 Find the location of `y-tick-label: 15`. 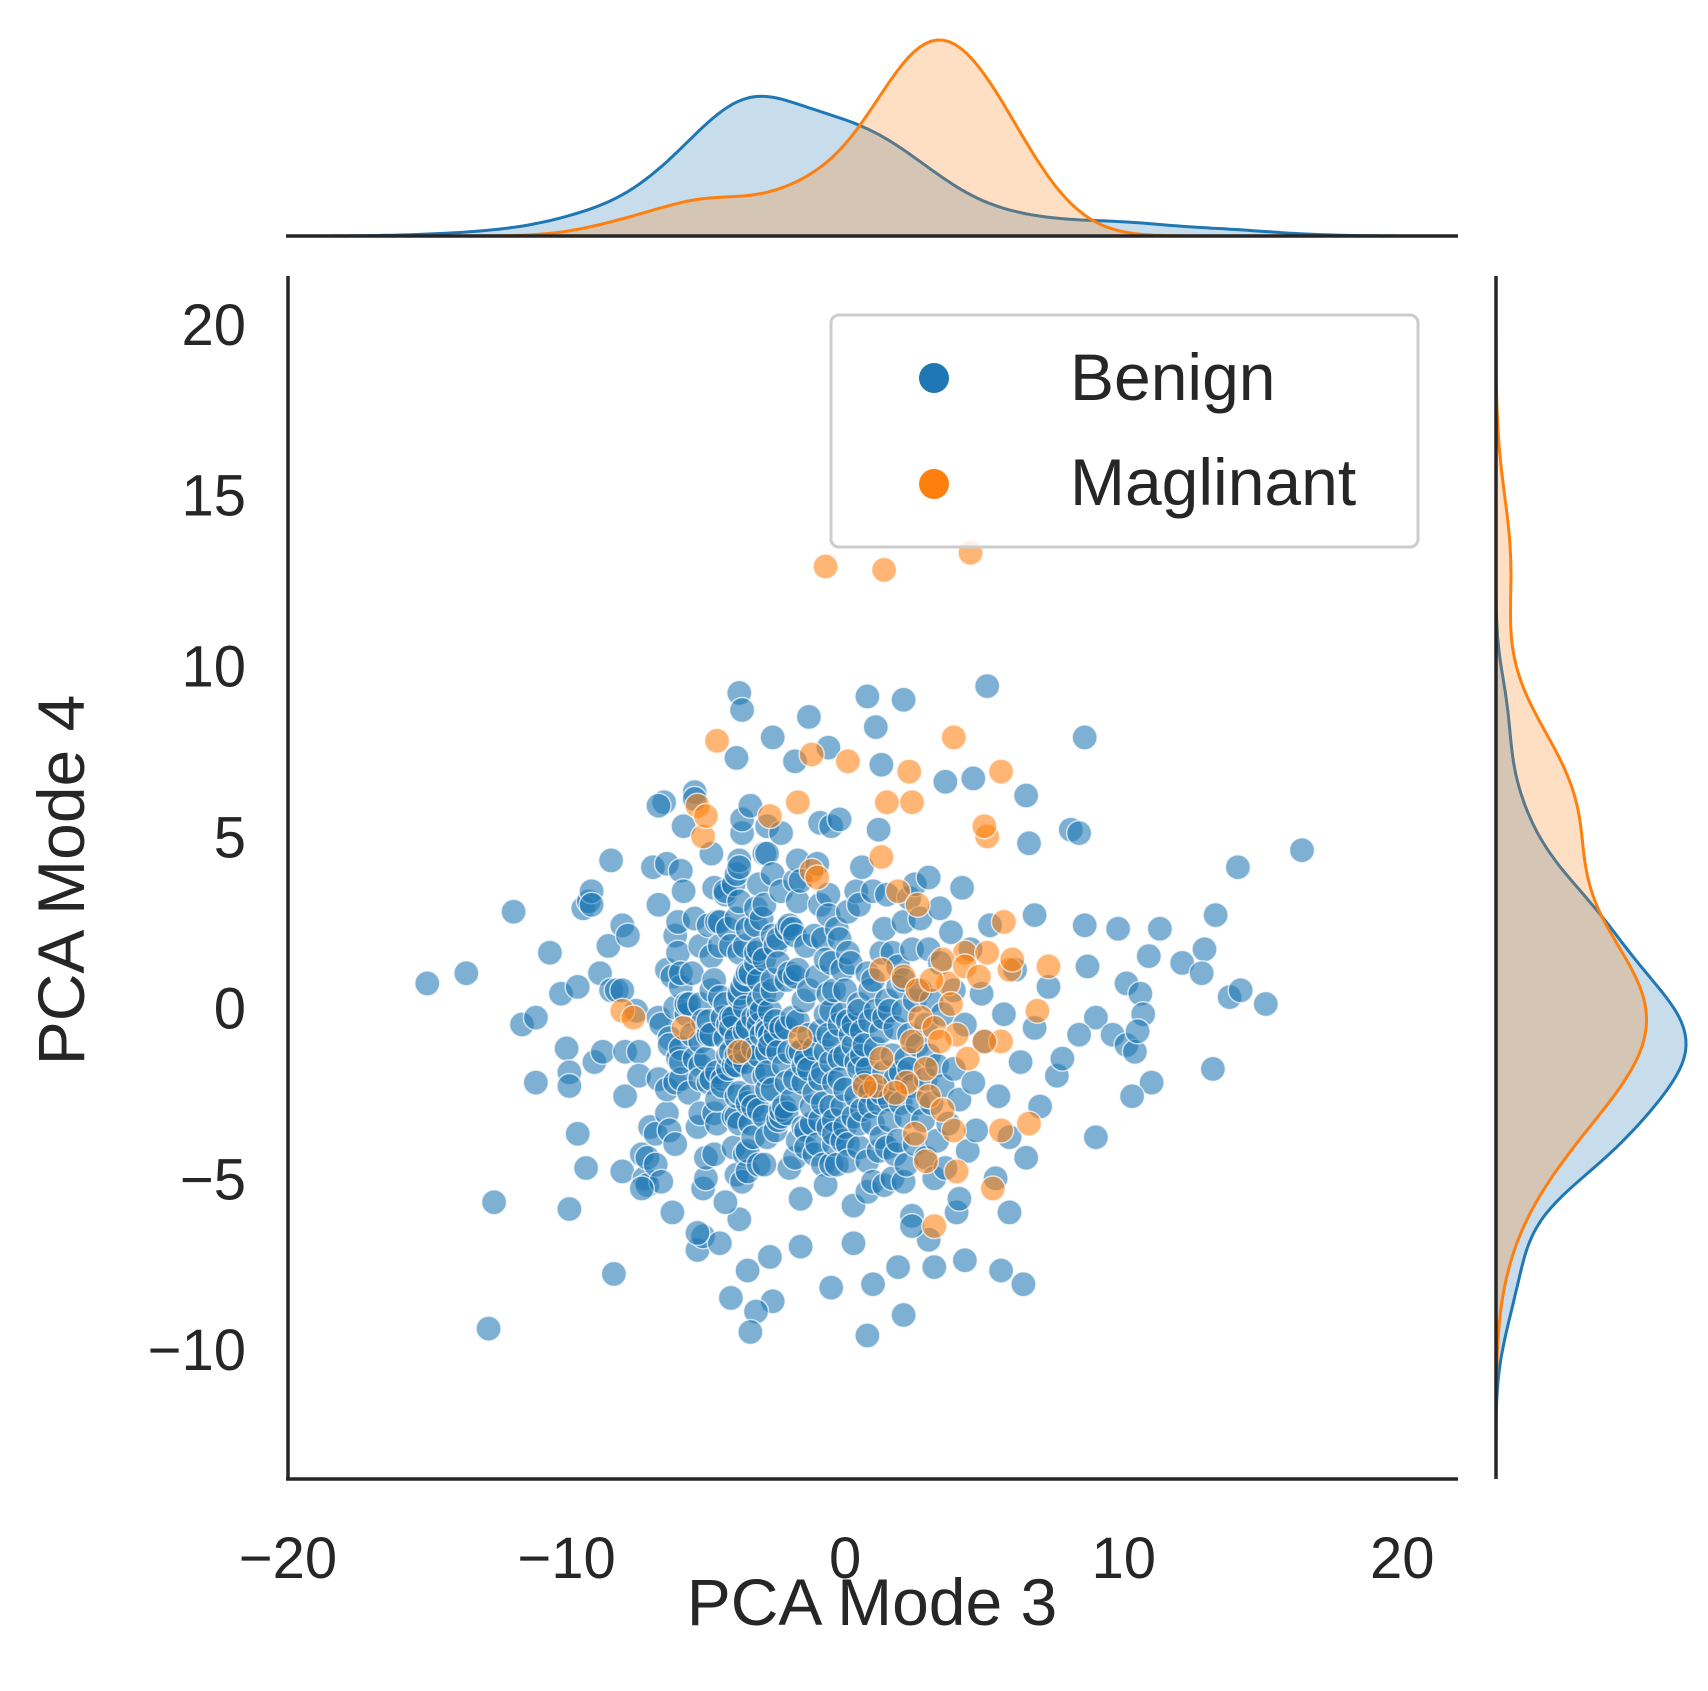

y-tick-label: 15 is located at coordinates (213, 496).